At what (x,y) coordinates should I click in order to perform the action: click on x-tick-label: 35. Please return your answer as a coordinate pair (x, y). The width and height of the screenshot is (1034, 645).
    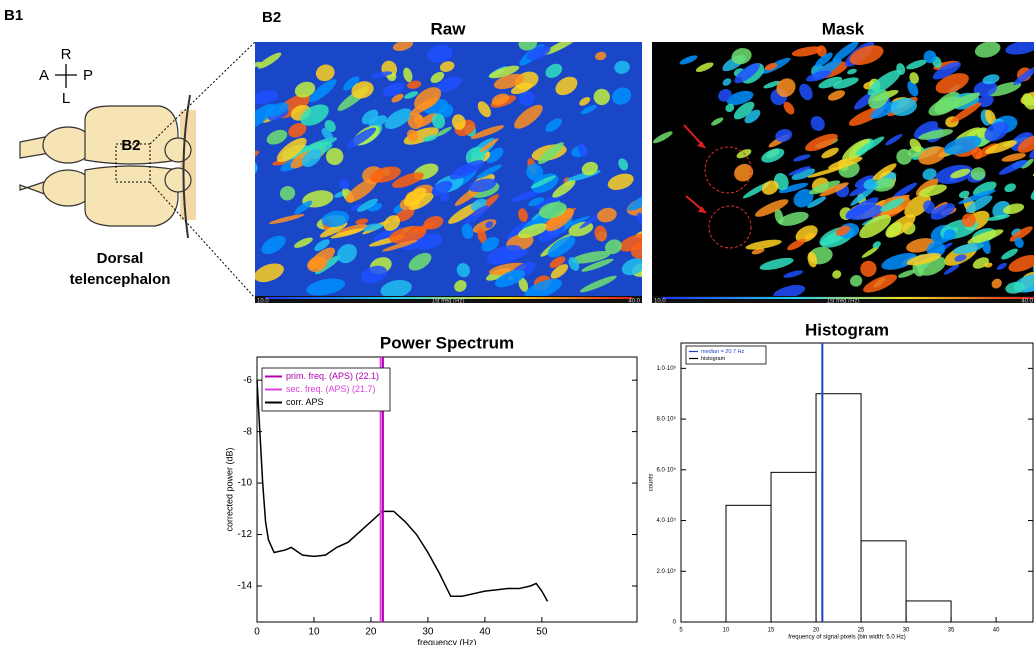
    Looking at the image, I should click on (951, 631).